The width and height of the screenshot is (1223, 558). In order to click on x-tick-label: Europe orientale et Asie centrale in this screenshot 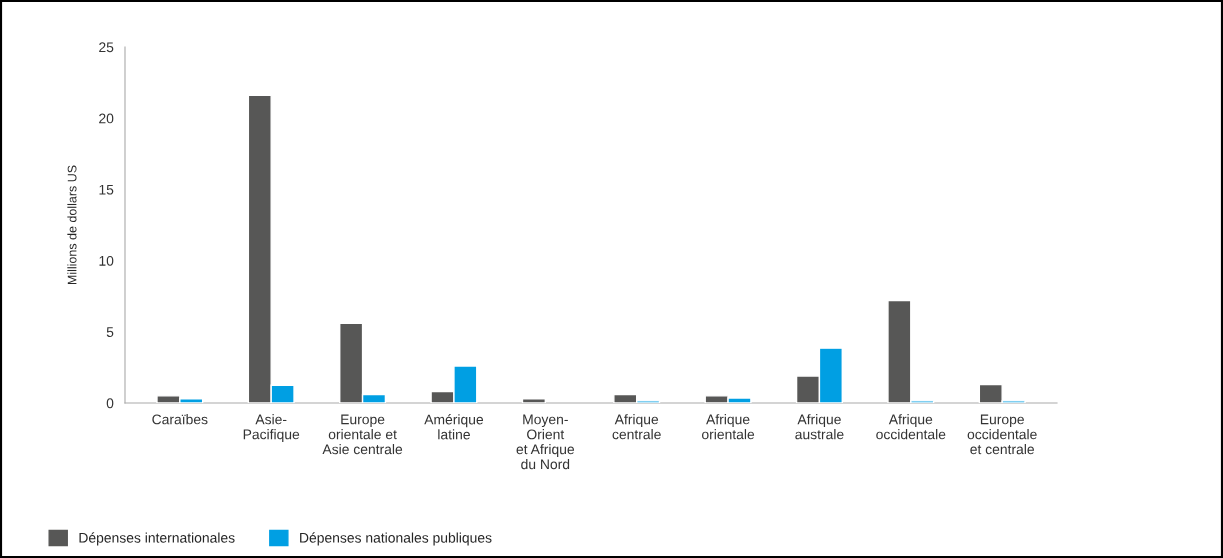, I will do `click(362, 434)`.